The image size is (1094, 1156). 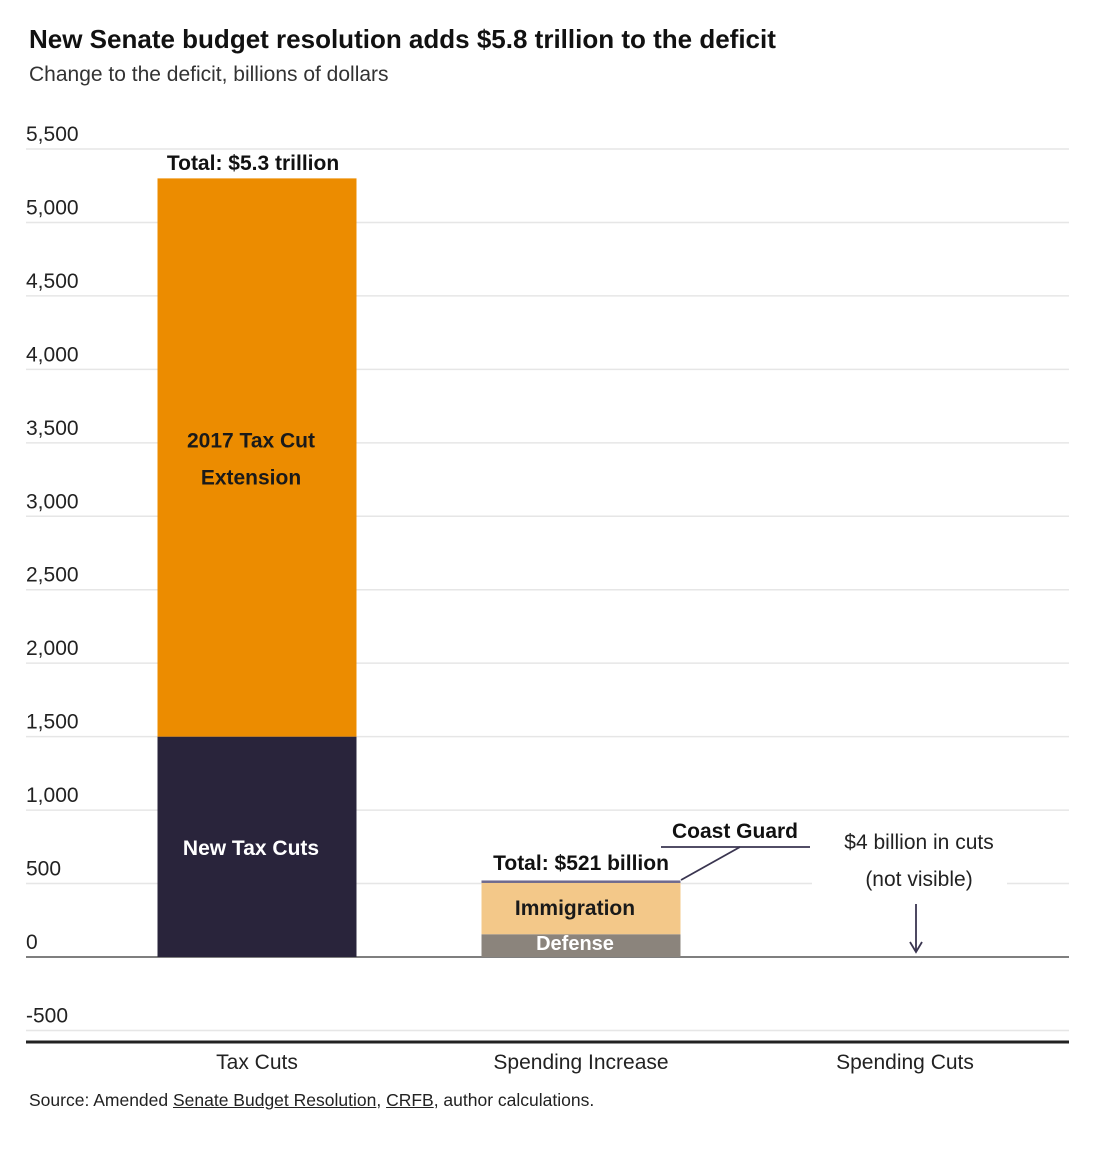 What do you see at coordinates (909, 860) in the screenshot?
I see `note-background` at bounding box center [909, 860].